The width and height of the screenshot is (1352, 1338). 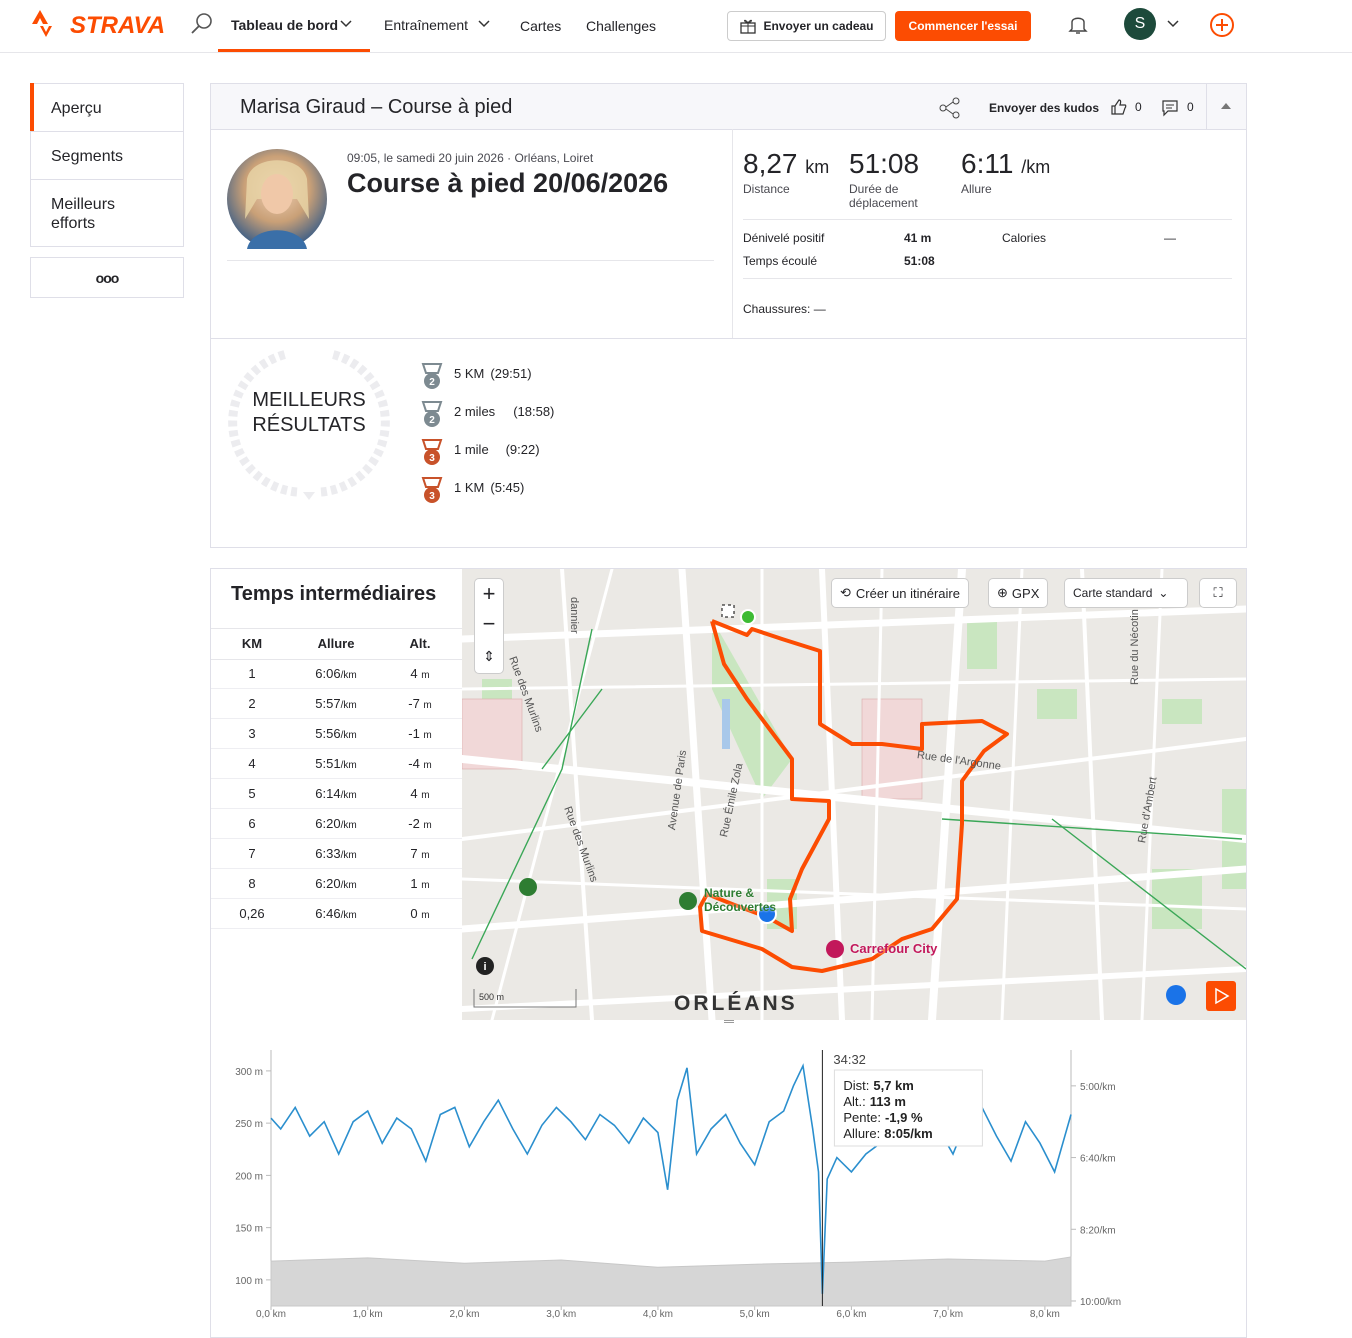 I want to click on sidebar-item: Aperçu, so click(x=76, y=108).